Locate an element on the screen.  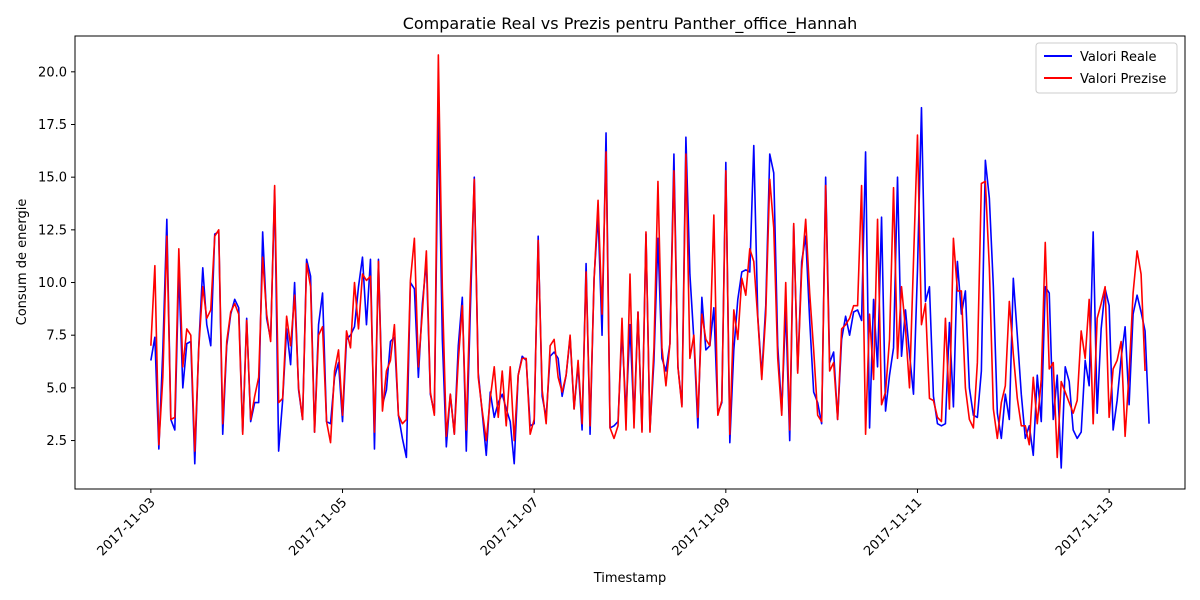
legend: Valori Reale Valori Prezise is located at coordinates (1106, 68).